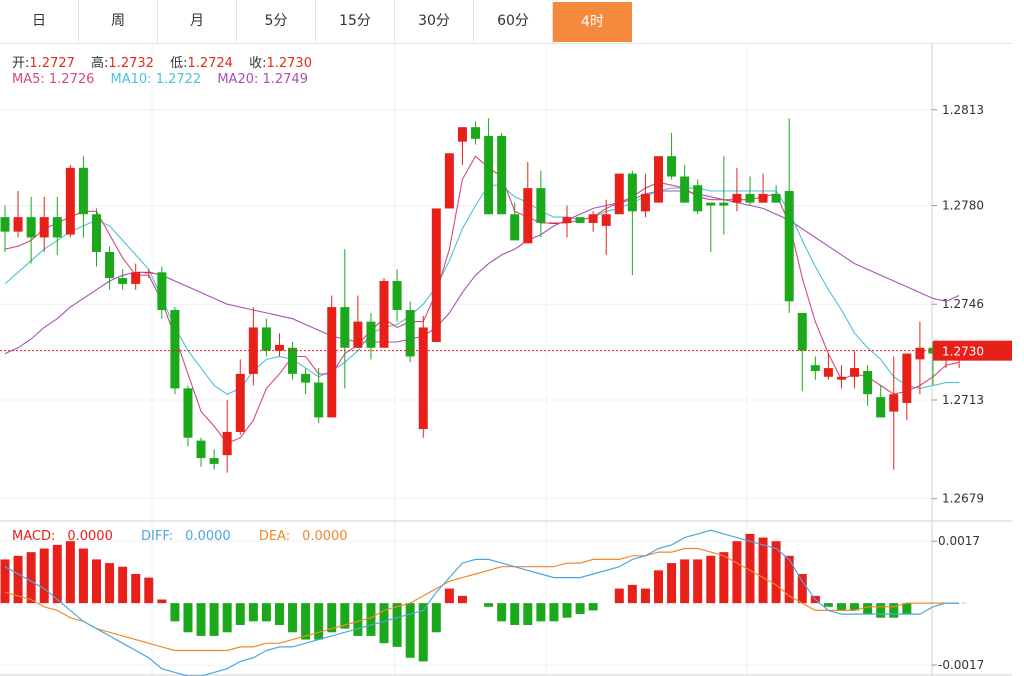 The height and width of the screenshot is (676, 1024). Describe the element at coordinates (961, 665) in the screenshot. I see `macd-tick-label: -0.0017` at that location.